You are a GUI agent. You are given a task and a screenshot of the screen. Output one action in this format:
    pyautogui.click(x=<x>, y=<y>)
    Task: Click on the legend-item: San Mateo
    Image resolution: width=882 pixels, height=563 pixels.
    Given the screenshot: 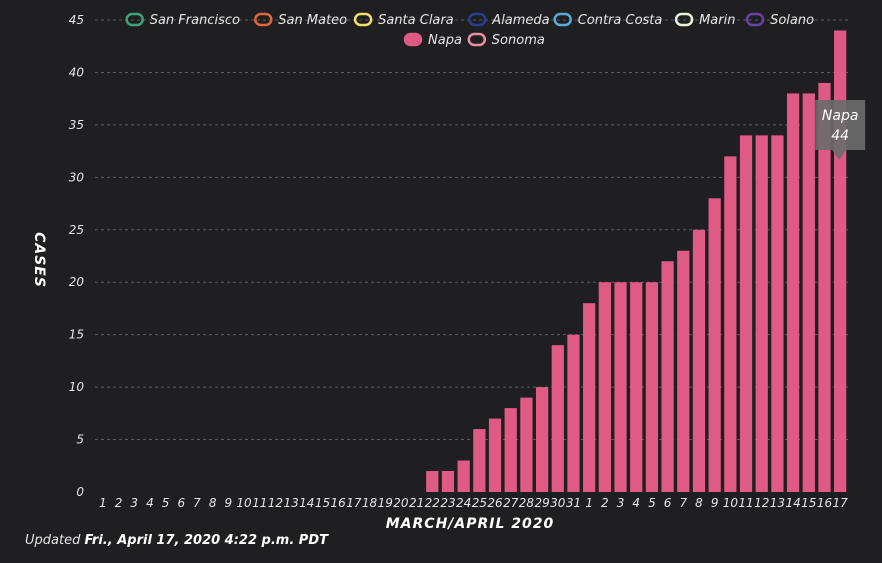 What is the action you would take?
    pyautogui.click(x=300, y=20)
    